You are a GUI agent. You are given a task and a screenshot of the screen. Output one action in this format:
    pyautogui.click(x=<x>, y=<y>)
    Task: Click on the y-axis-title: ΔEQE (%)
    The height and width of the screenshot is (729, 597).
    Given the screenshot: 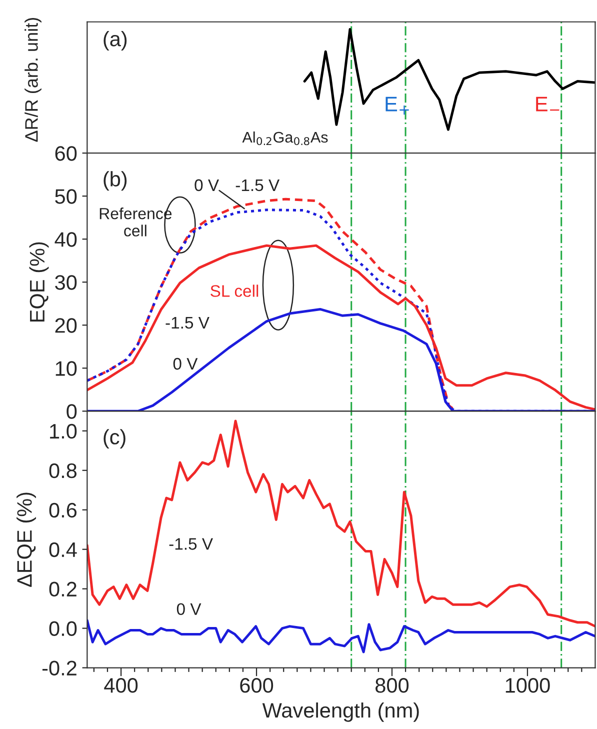 What is the action you would take?
    pyautogui.click(x=26, y=539)
    